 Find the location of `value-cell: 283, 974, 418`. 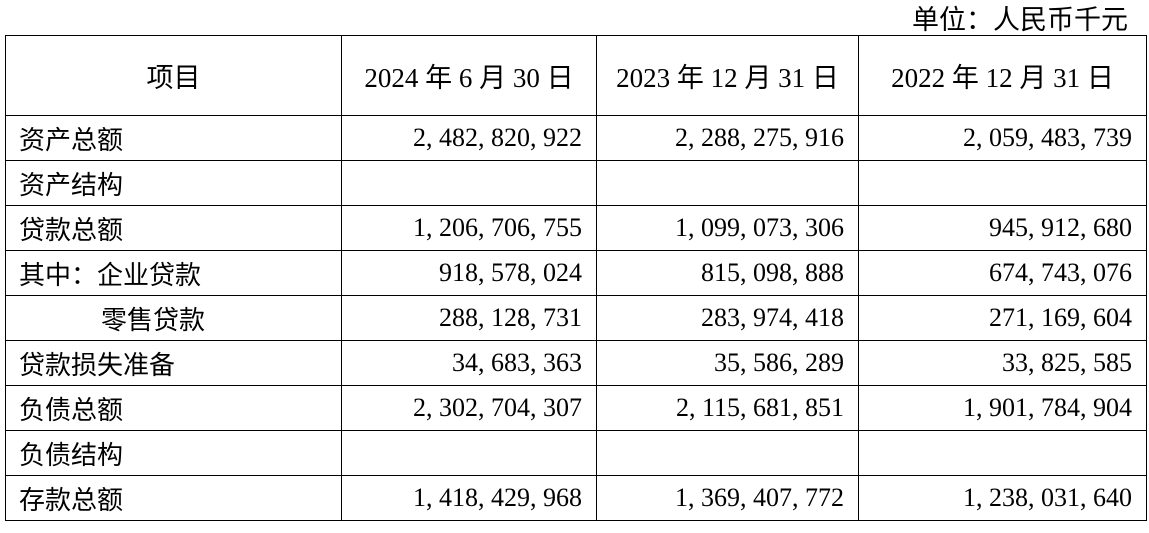

value-cell: 283, 974, 418 is located at coordinates (727, 318).